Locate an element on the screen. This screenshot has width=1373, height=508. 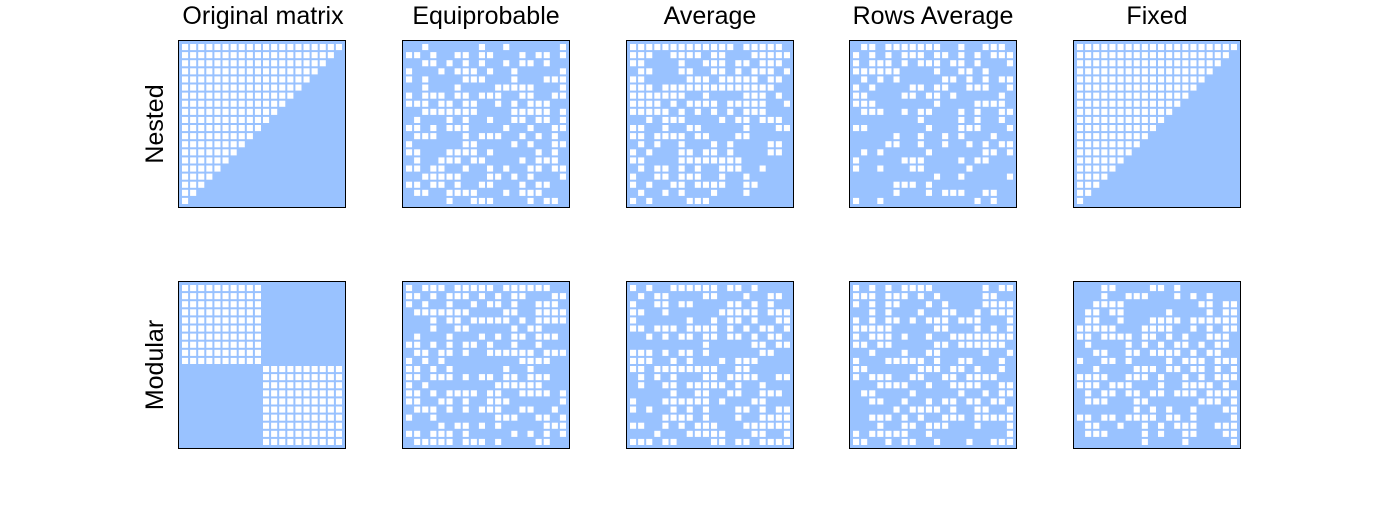
panel-modular-fixed is located at coordinates (1157, 365).